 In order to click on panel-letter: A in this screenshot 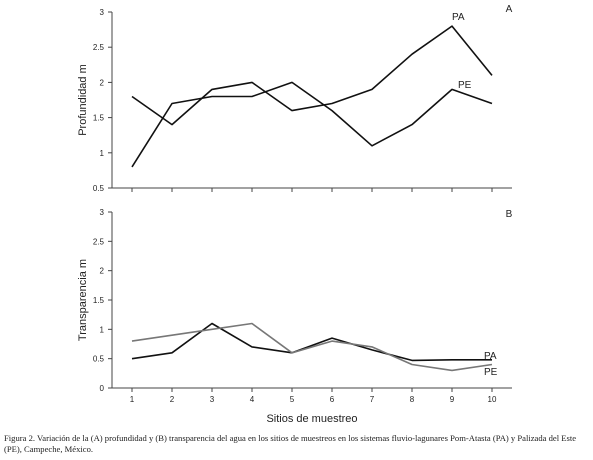, I will do `click(509, 9)`.